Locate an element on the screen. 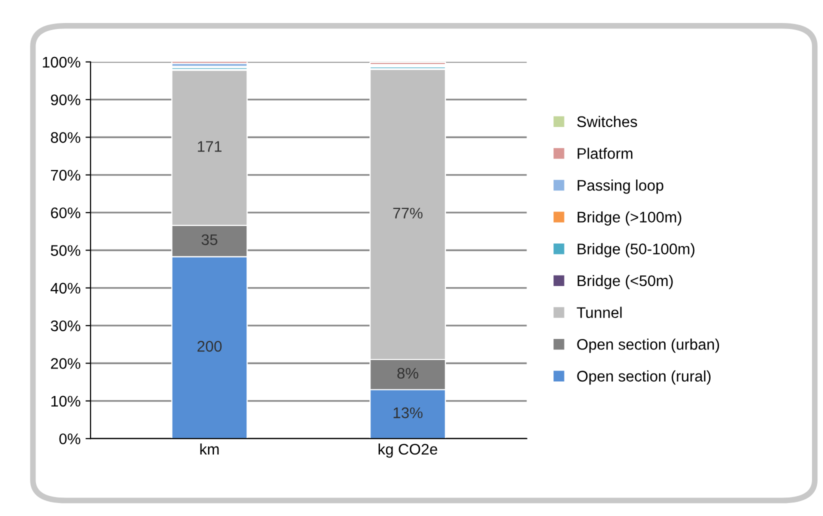 The height and width of the screenshot is (516, 823). legend-label: Platform is located at coordinates (605, 153).